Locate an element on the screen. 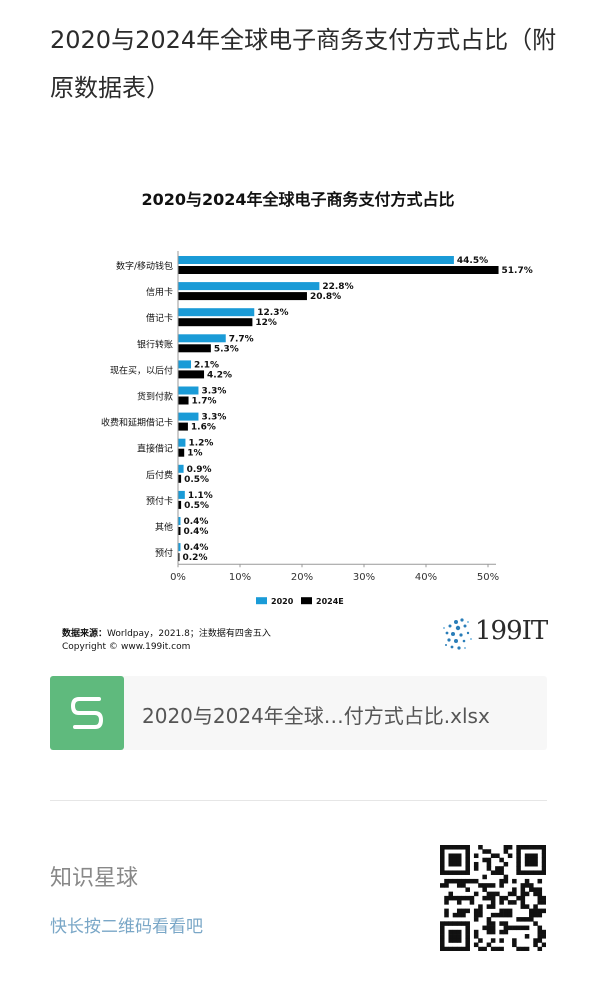  qr-hint: 快长按二维码看看吧 is located at coordinates (126, 927).